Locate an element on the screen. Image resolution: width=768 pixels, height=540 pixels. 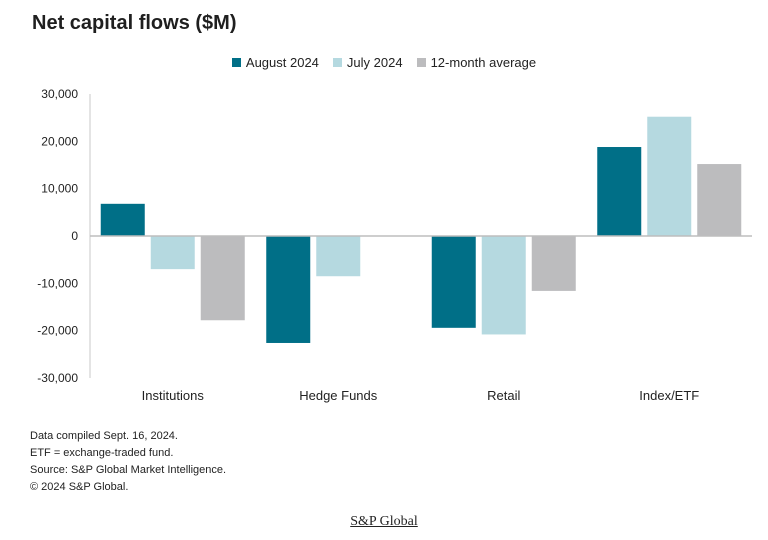
legend-label-august: August 2024 is located at coordinates (282, 62).